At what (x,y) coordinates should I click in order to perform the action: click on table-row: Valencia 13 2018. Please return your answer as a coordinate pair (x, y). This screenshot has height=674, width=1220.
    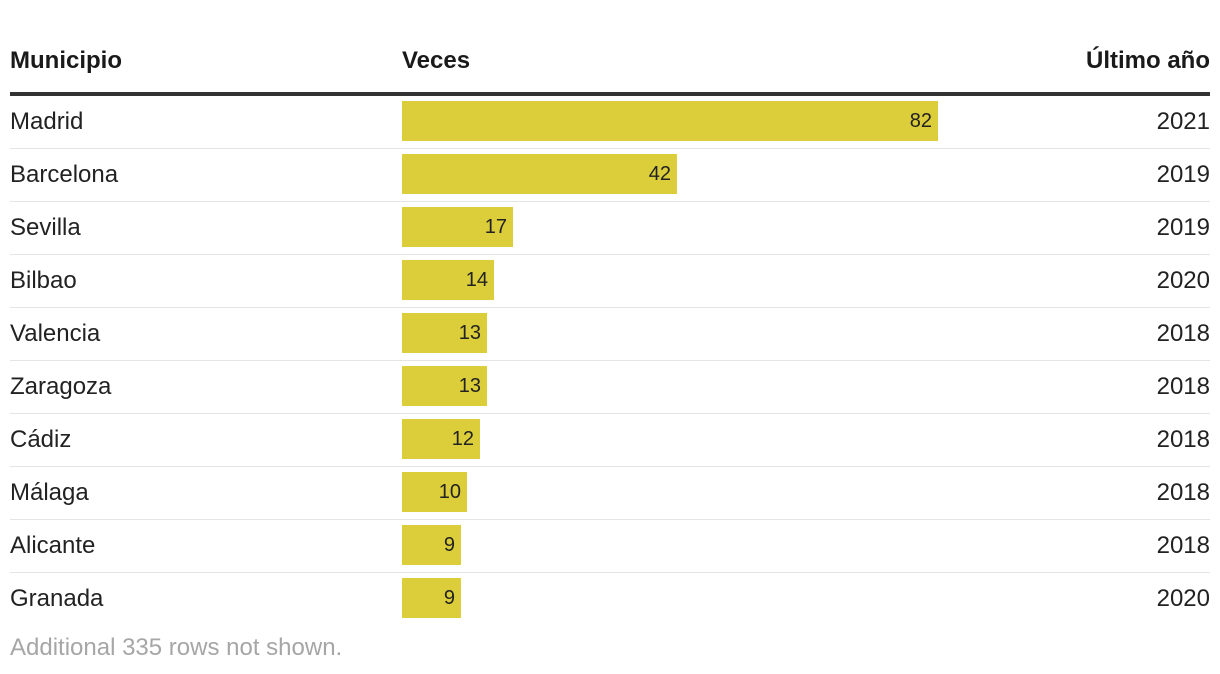
    Looking at the image, I should click on (610, 334).